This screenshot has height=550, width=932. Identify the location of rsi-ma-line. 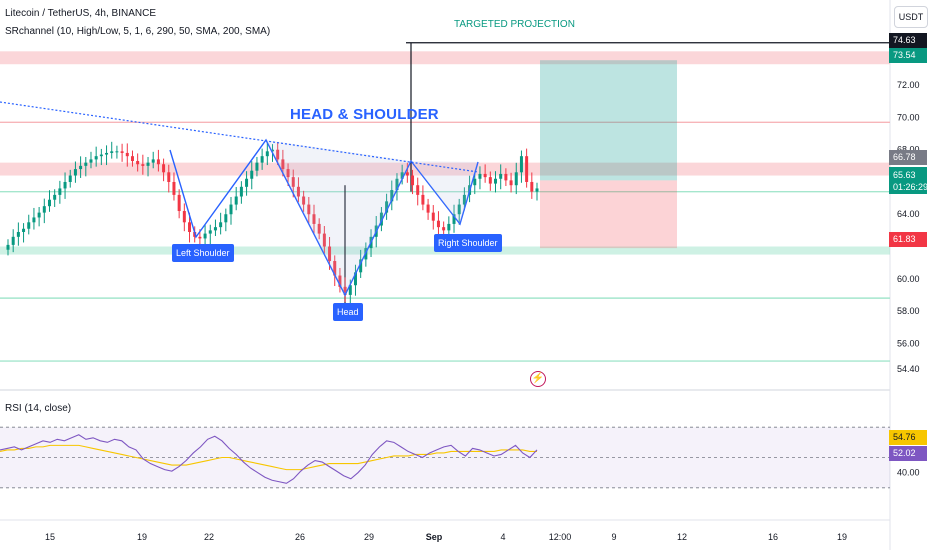
(268, 457).